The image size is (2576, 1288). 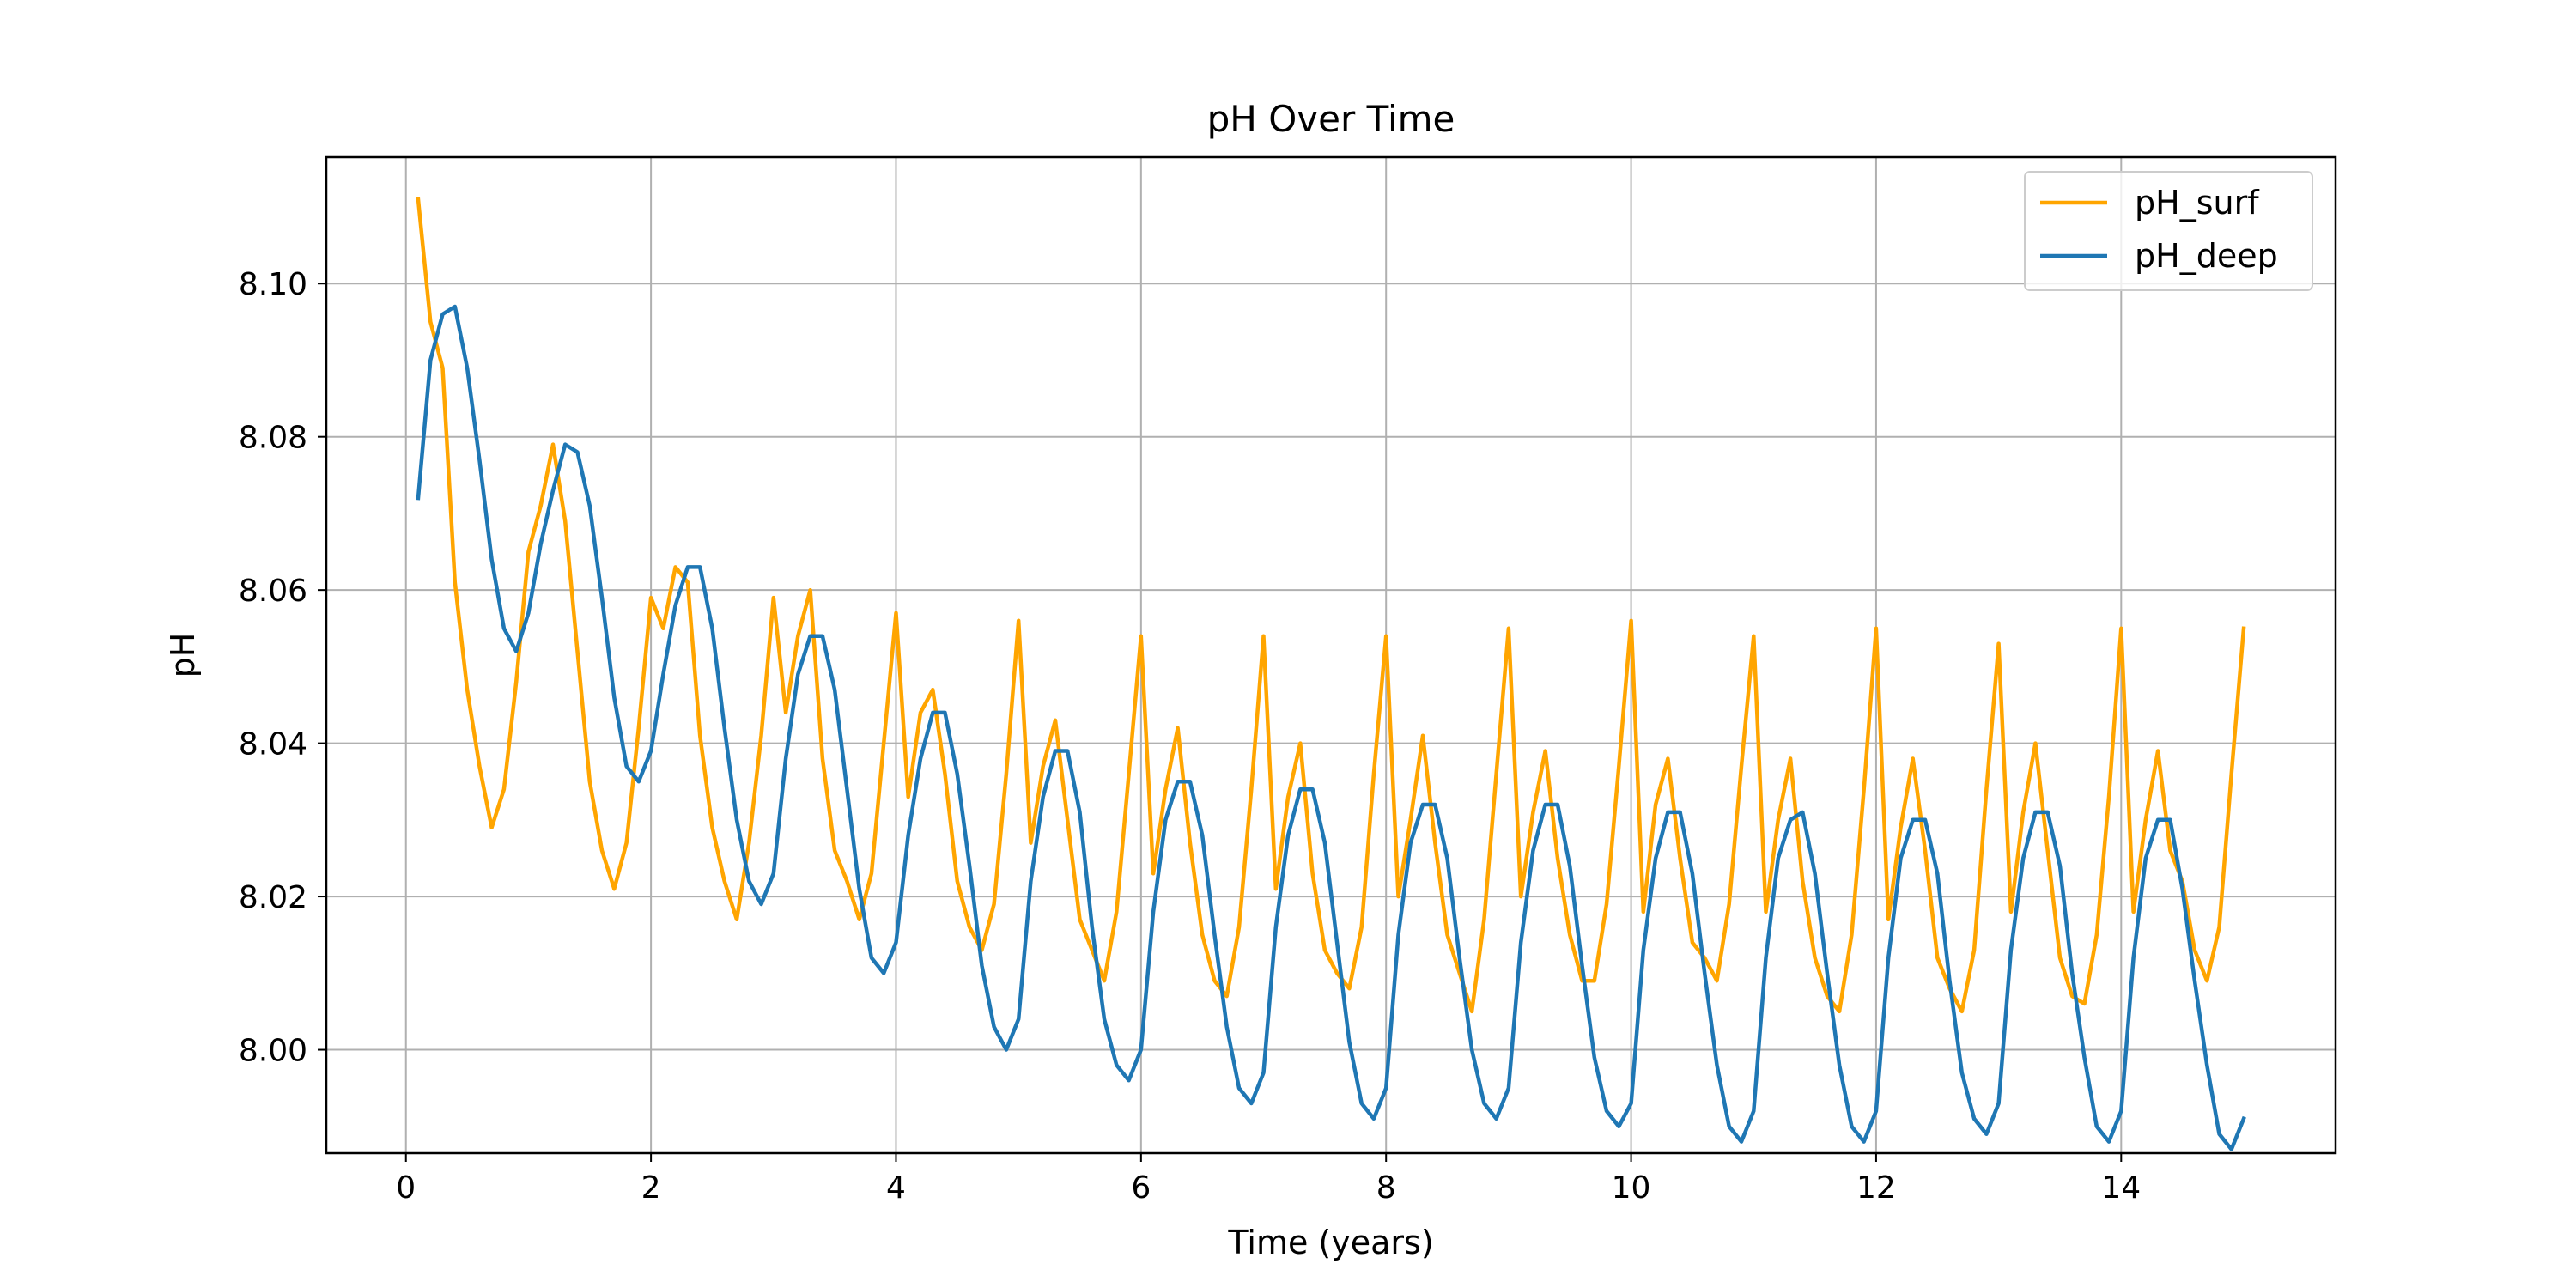 I want to click on x-tick-label: 8, so click(x=1386, y=1188).